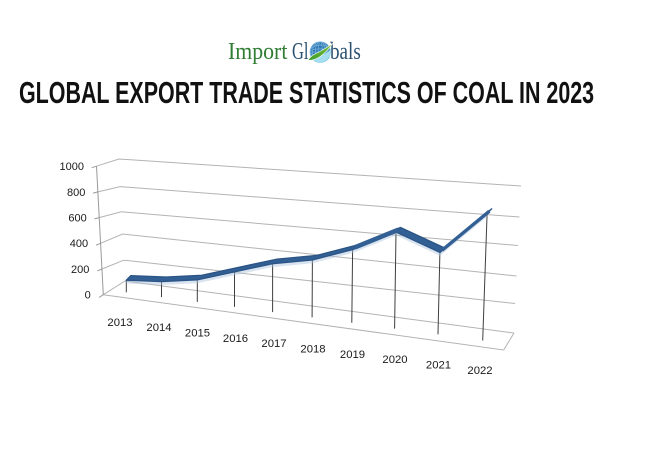  Describe the element at coordinates (119, 323) in the screenshot. I see `svg-text: 2013` at that location.